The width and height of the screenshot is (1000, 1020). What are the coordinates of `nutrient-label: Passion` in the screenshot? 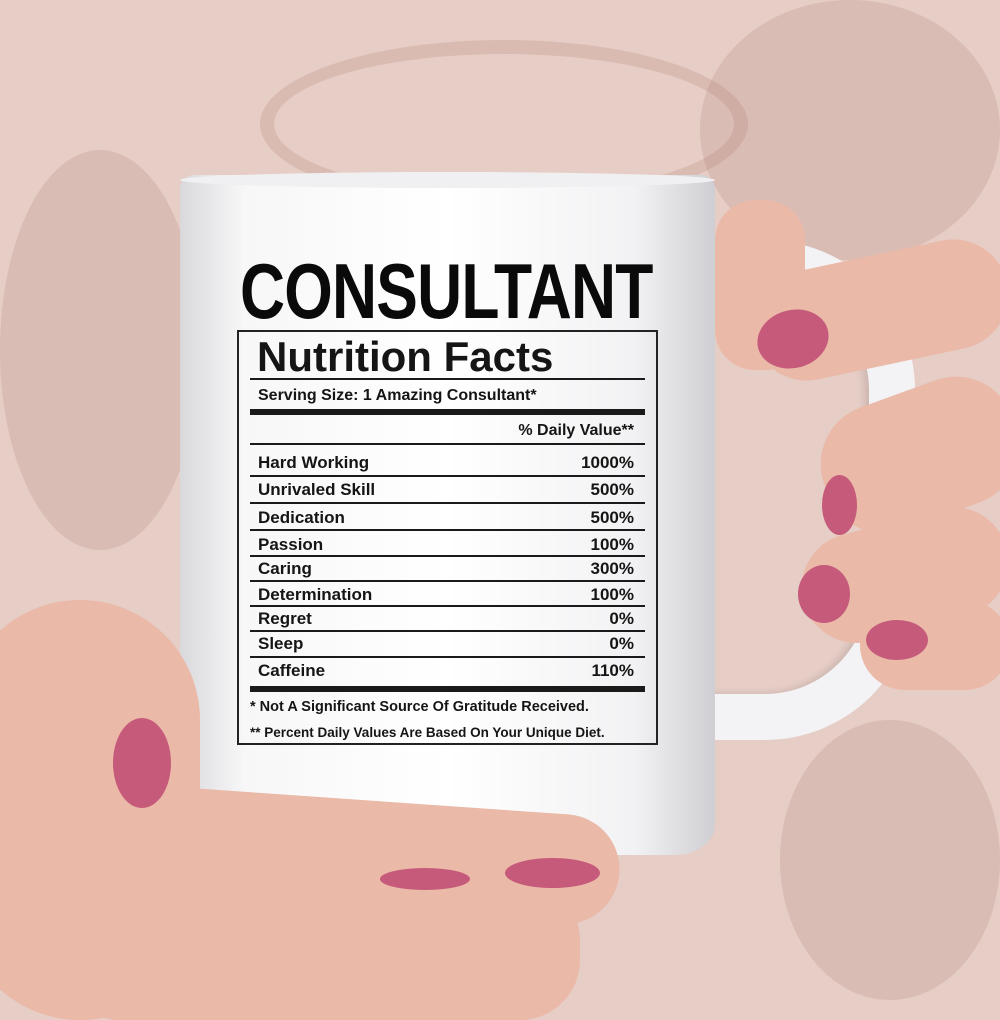 It's located at (291, 544).